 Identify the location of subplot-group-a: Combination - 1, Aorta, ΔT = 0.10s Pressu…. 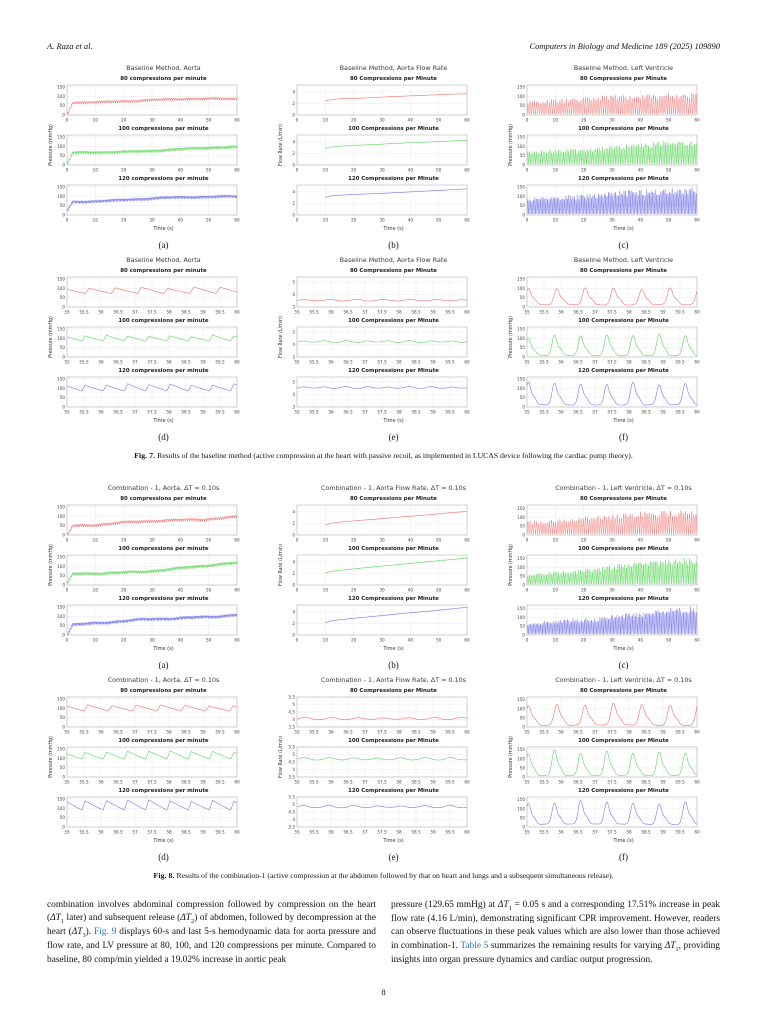
(153, 577).